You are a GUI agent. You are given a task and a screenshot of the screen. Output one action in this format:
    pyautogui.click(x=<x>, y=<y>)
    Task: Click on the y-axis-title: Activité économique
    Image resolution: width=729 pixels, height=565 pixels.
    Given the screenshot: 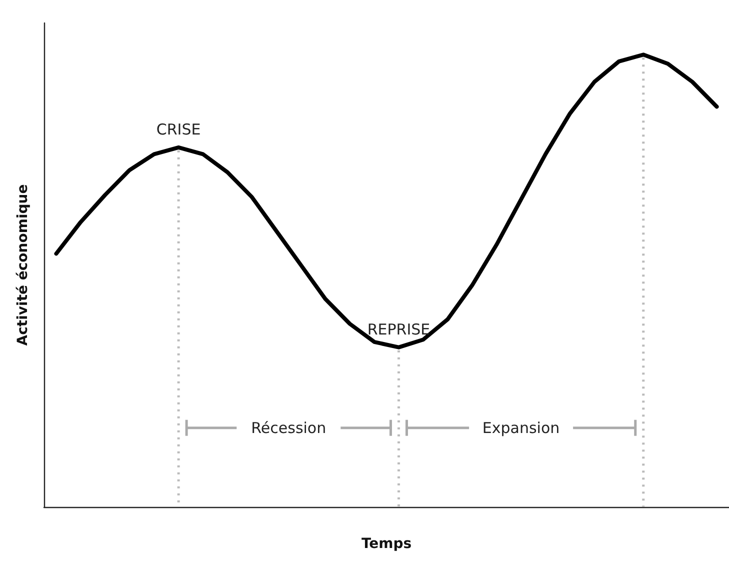 What is the action you would take?
    pyautogui.click(x=23, y=265)
    